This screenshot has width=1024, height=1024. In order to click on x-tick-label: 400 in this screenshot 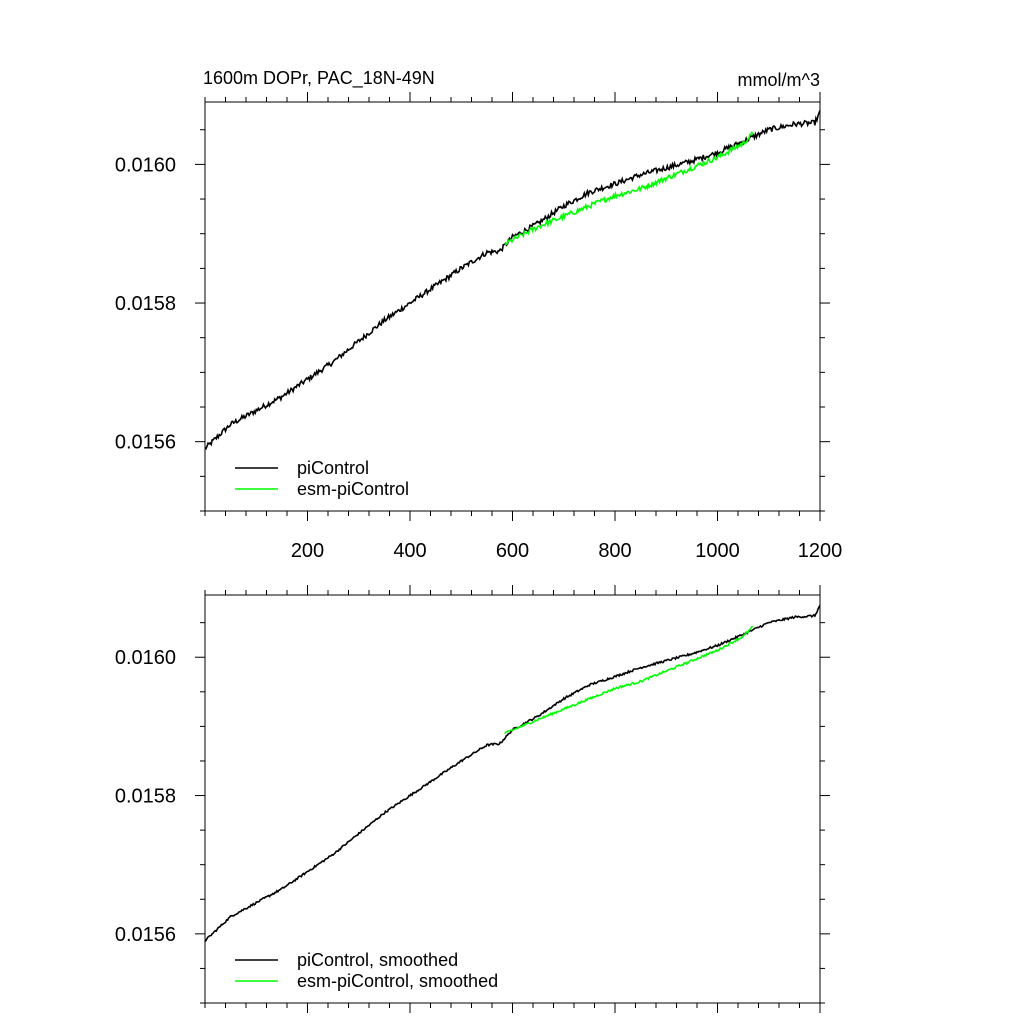, I will do `click(409, 551)`.